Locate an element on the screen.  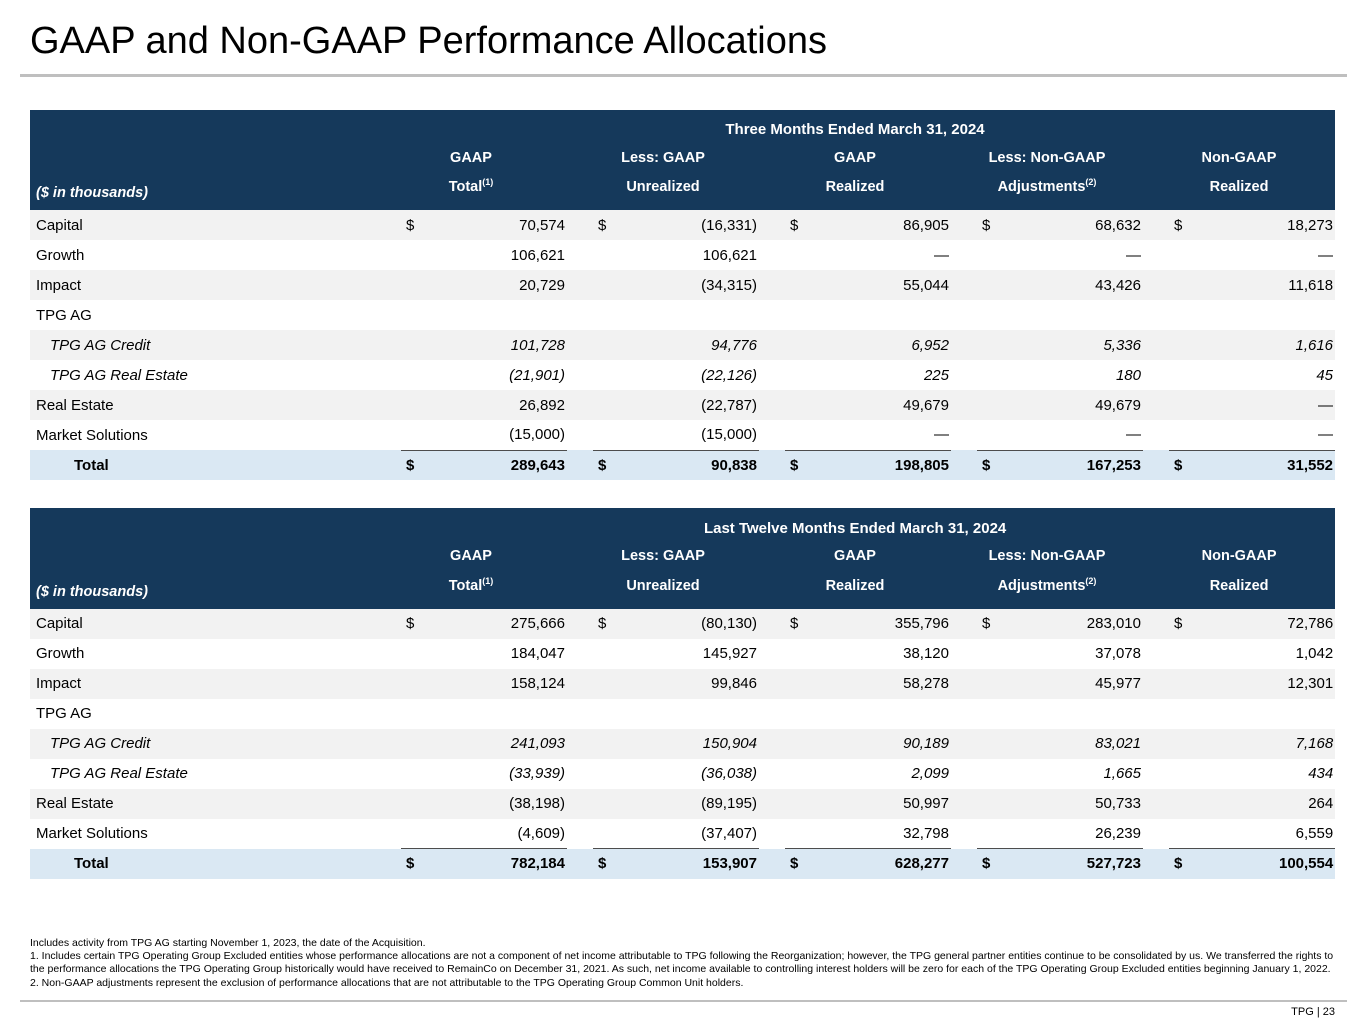
cell-value: 55,044 is located at coordinates (886, 285).